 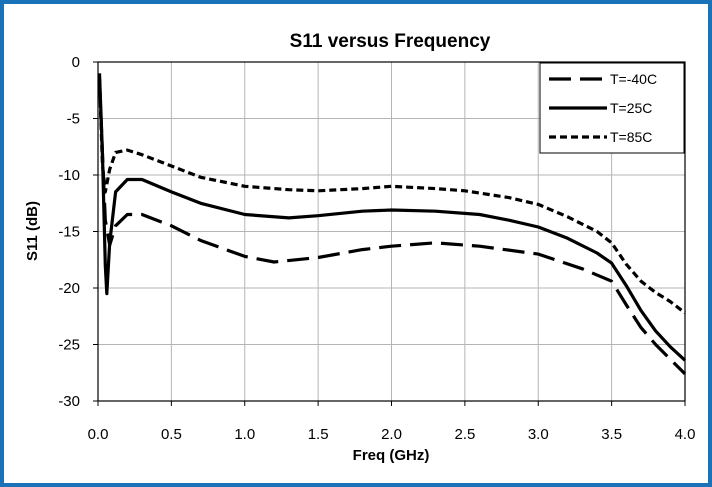 I want to click on x-tick-label: 2.5, so click(x=464, y=434).